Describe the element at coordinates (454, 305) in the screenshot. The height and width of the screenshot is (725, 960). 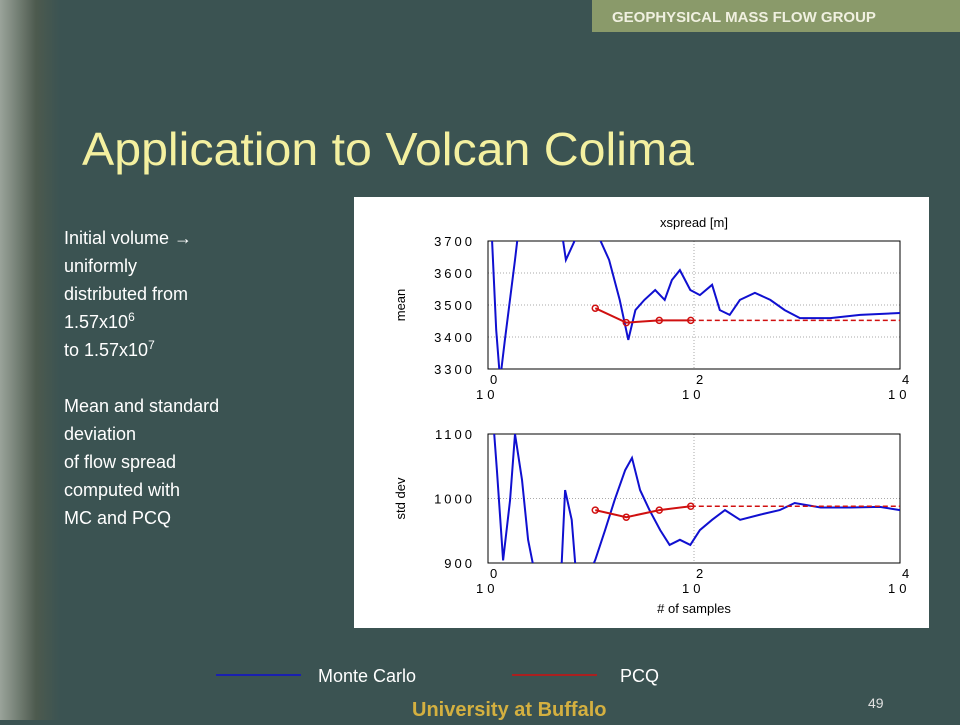
I see `y-tick-label: 3500` at that location.